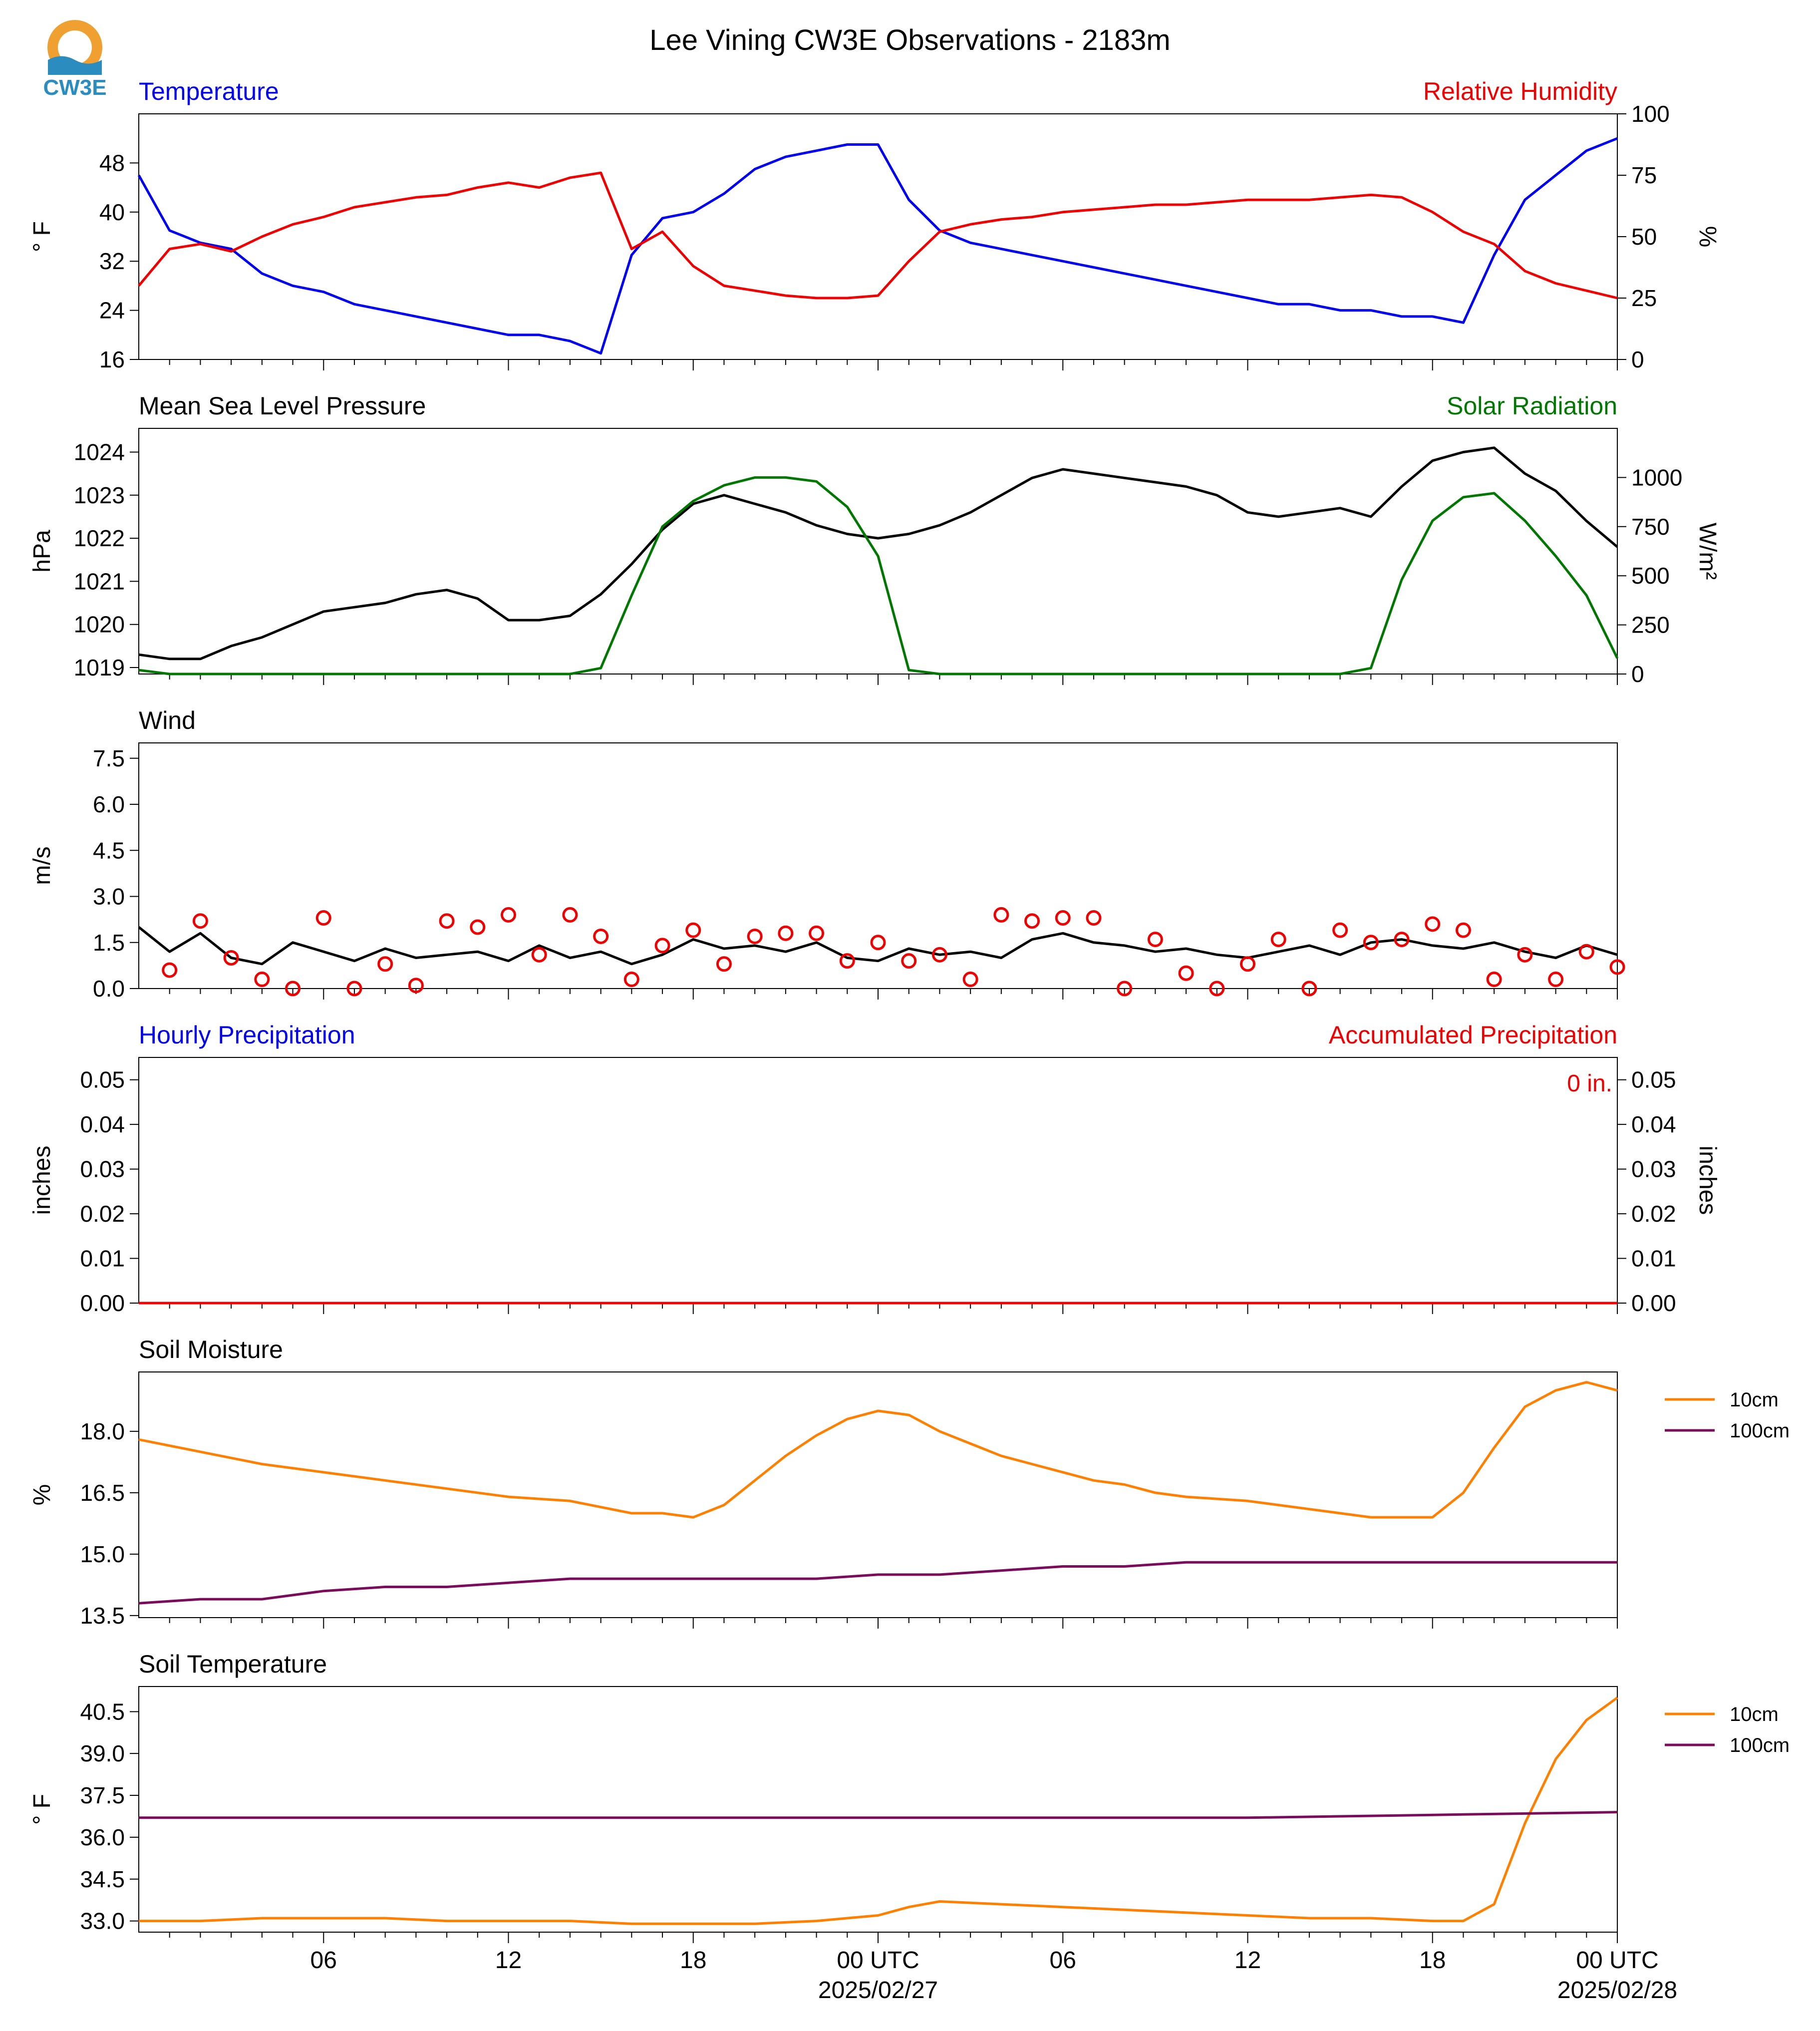 The width and height of the screenshot is (1820, 2031). What do you see at coordinates (42, 1495) in the screenshot?
I see `y-left-axis-label: %` at bounding box center [42, 1495].